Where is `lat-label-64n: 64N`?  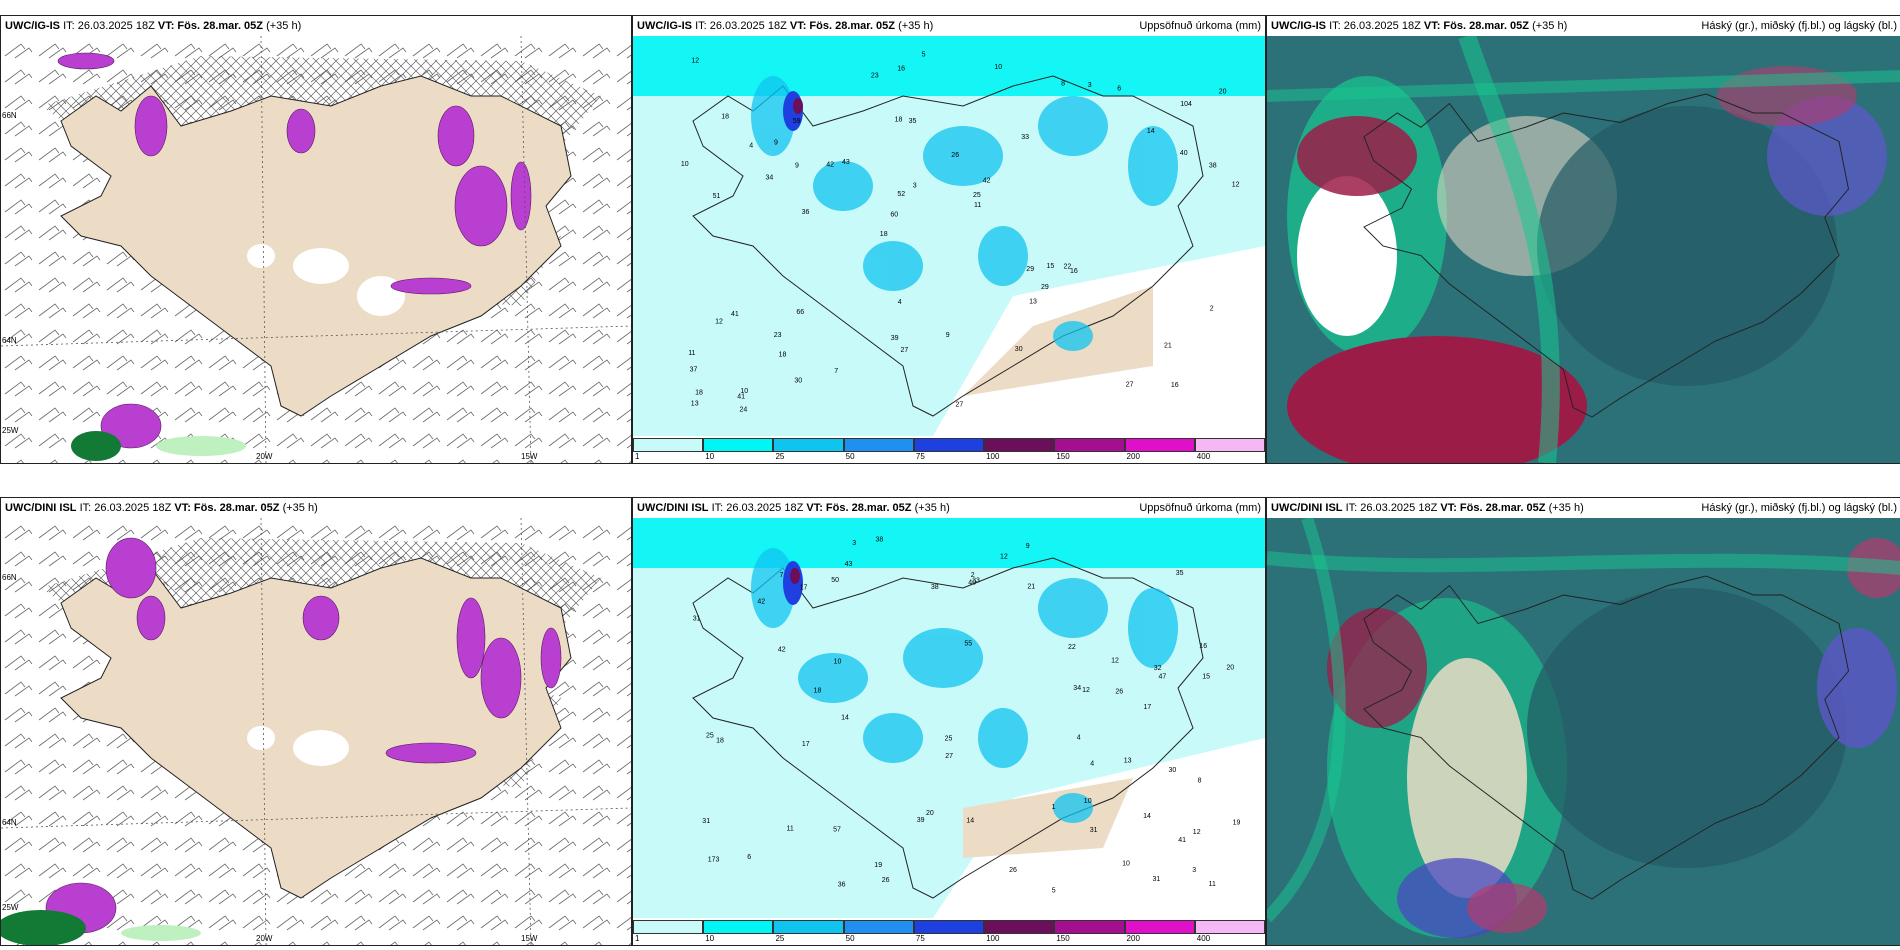
lat-label-64n: 64N is located at coordinates (9, 822).